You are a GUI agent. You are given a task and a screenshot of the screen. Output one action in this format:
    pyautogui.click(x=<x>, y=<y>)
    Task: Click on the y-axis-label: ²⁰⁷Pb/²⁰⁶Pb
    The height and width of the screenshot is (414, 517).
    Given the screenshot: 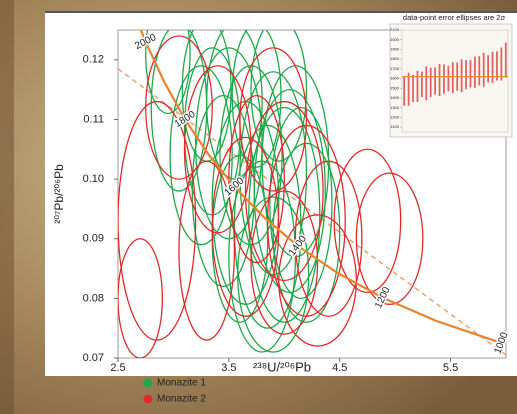 What is the action you would take?
    pyautogui.click(x=59, y=194)
    